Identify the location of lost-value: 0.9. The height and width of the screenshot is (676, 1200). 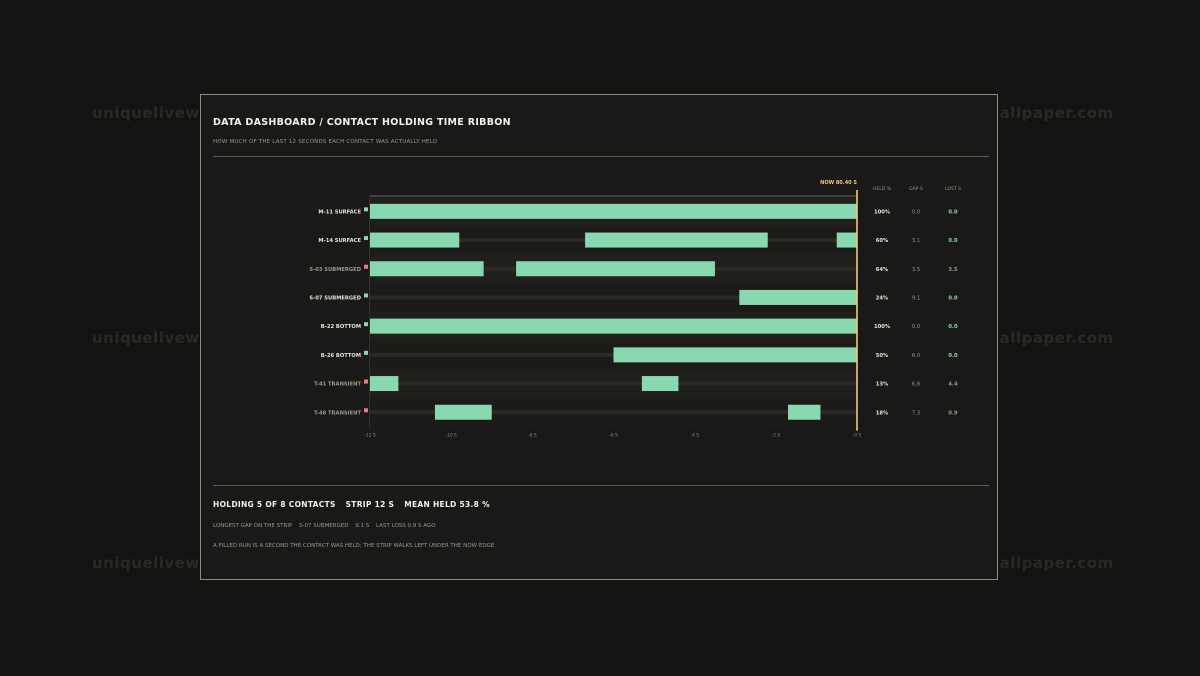
(953, 413).